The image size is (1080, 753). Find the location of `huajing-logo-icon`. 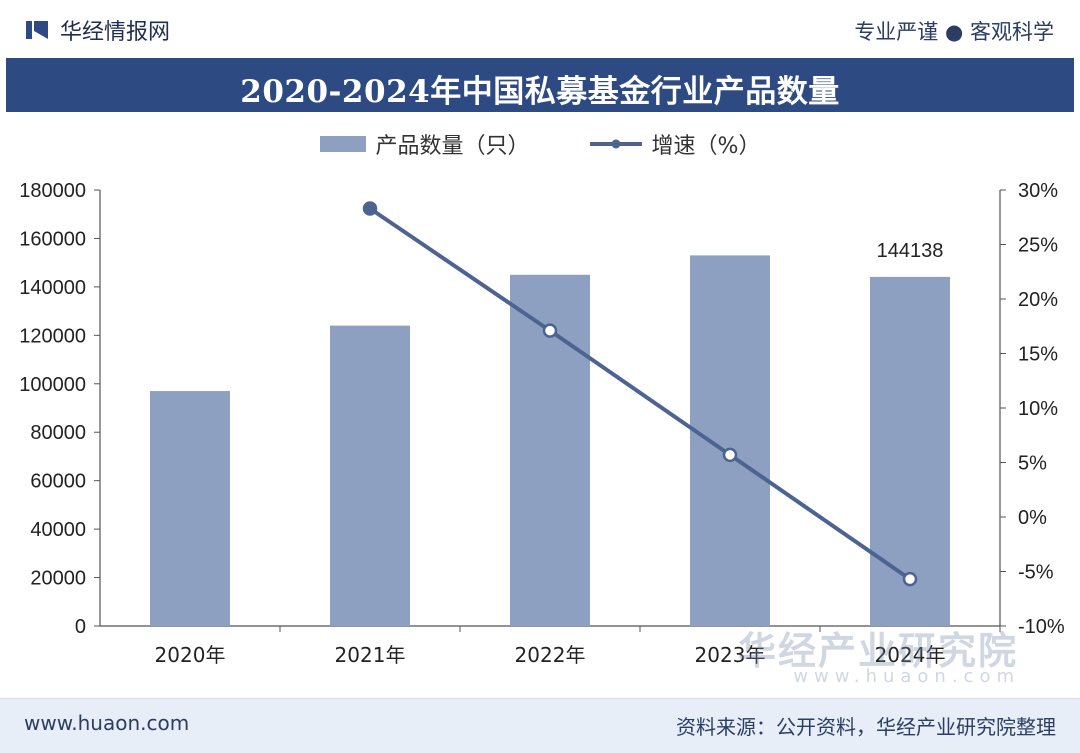

huajing-logo-icon is located at coordinates (37, 30).